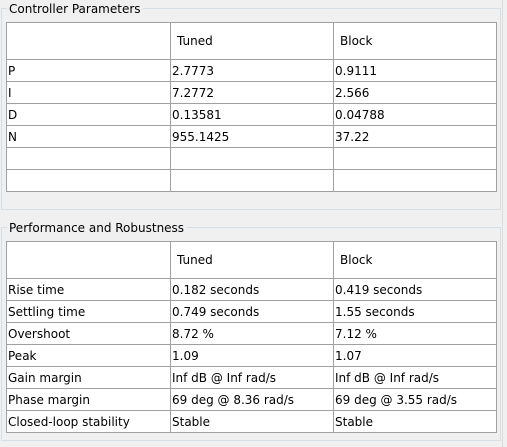 This screenshot has height=447, width=507. I want to click on table-row: D 0.13581 0.04788, so click(251, 114).